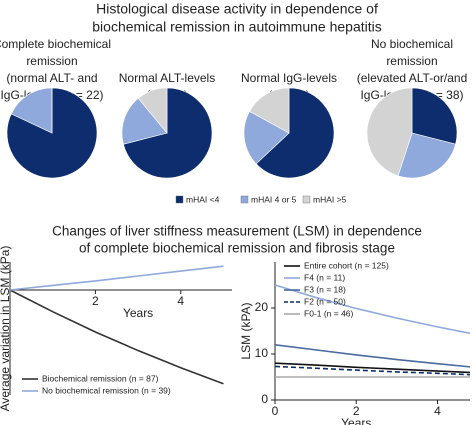  What do you see at coordinates (6, 329) in the screenshot?
I see `y-axis-label: Average variation in LSM (kPa)` at bounding box center [6, 329].